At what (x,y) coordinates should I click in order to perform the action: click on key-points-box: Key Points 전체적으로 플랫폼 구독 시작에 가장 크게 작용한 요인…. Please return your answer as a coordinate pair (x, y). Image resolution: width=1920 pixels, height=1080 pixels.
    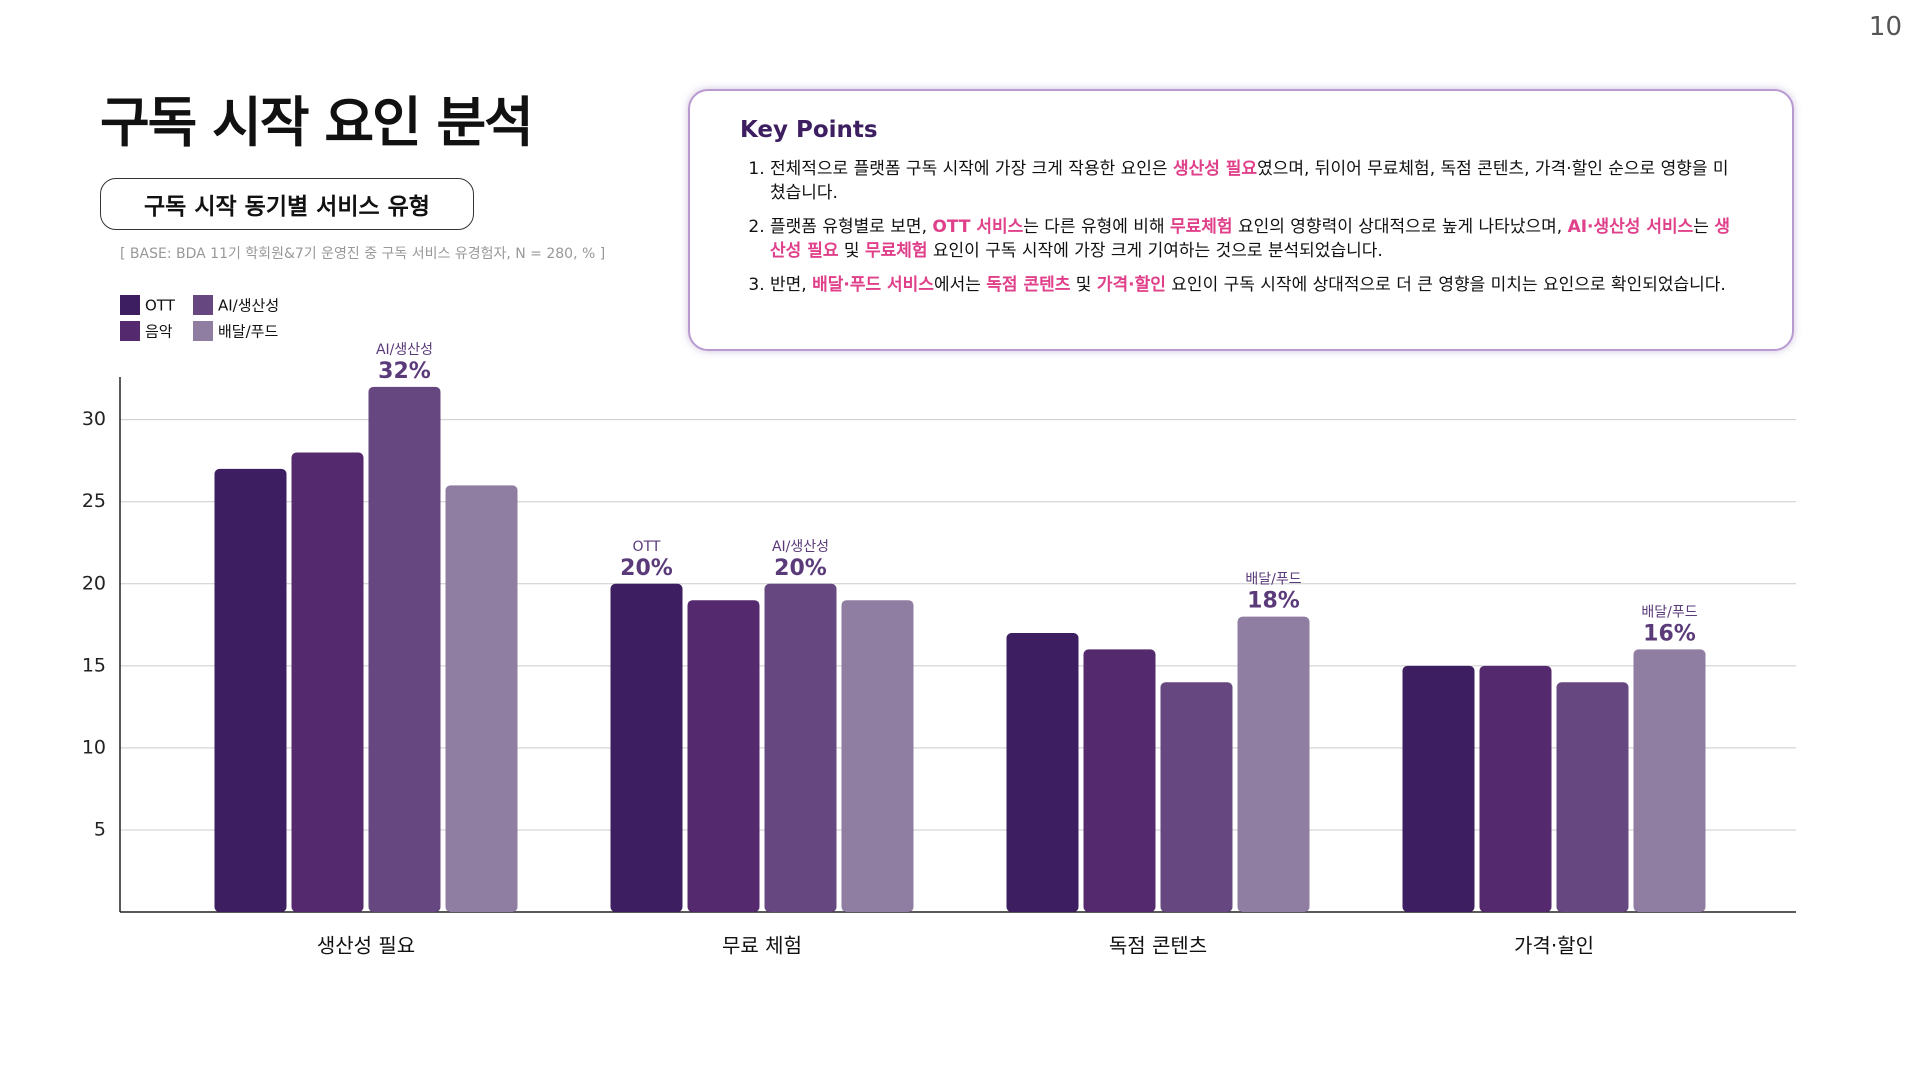
    Looking at the image, I should click on (1241, 220).